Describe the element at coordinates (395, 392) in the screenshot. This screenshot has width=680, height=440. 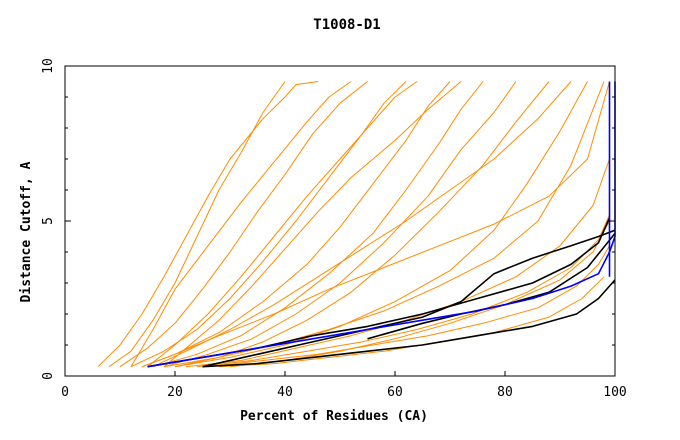
I see `x-tick-label: 60` at that location.